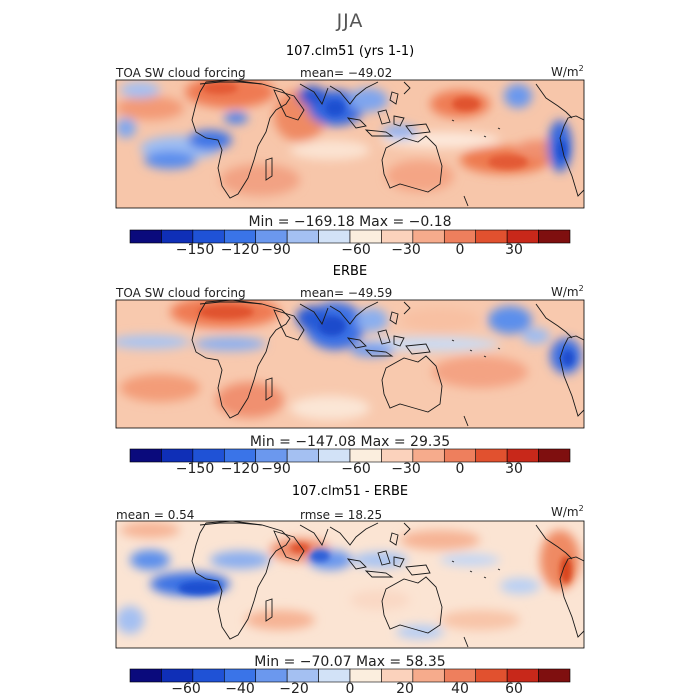  I want to click on panel-3-units: W/m2, so click(567, 511).